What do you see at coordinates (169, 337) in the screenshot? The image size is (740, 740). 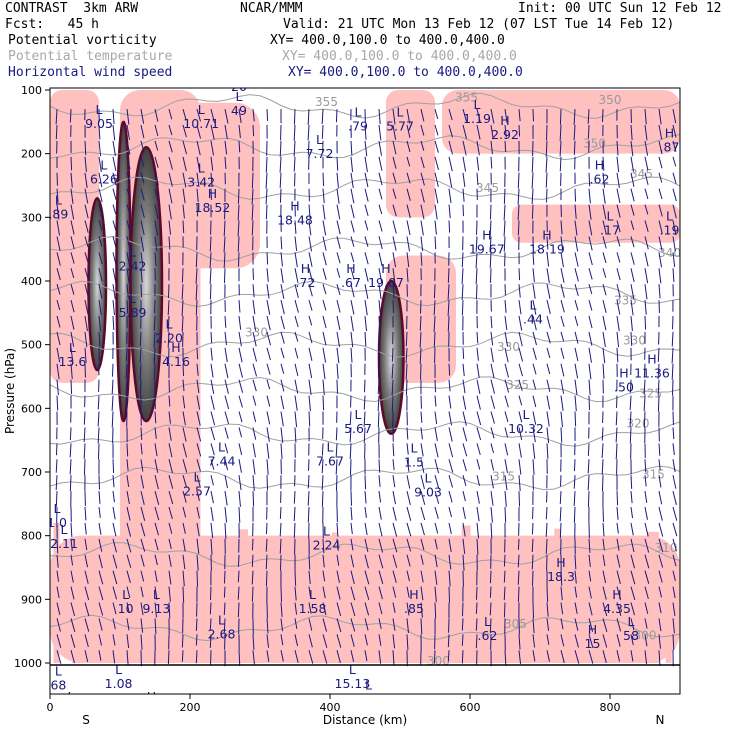 I see `extremum-value: 2.20` at bounding box center [169, 337].